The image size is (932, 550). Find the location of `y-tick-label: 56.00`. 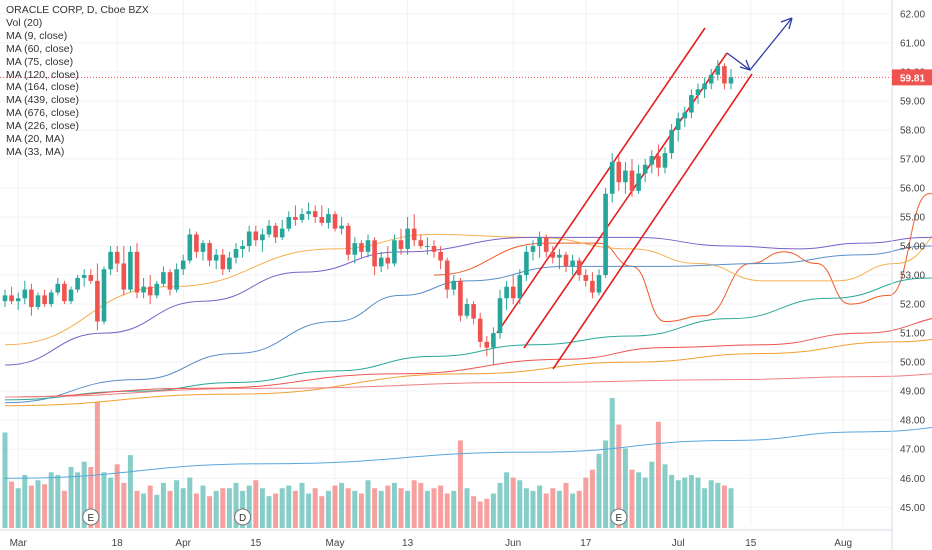

y-tick-label: 56.00 is located at coordinates (912, 188).